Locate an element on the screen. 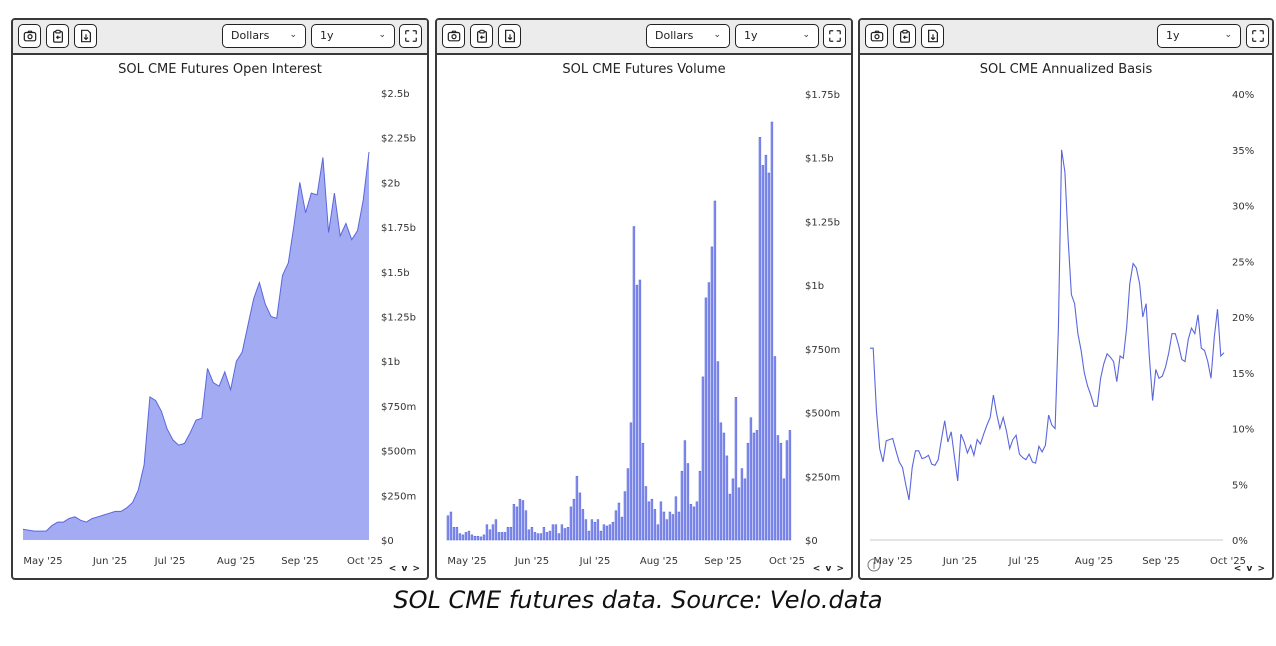 The image size is (1276, 646). unit-select-value: Dollars is located at coordinates (250, 35).